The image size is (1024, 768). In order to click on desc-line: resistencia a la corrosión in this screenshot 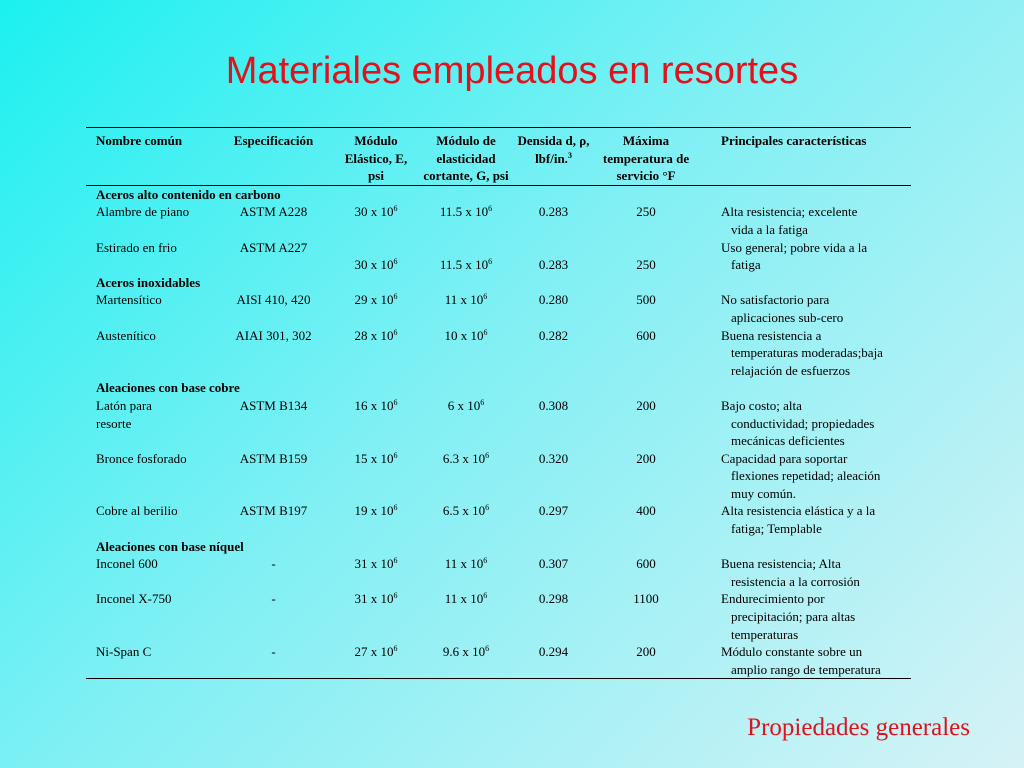, I will do `click(795, 581)`.